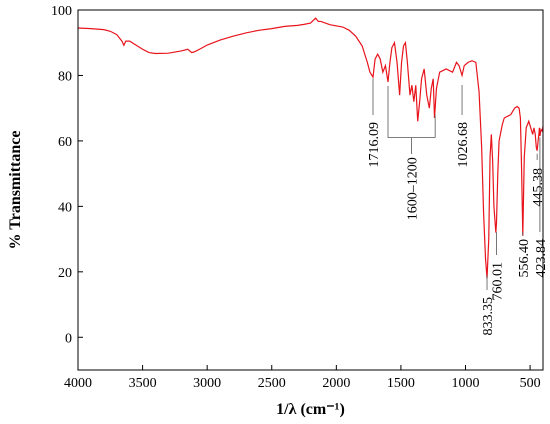  Describe the element at coordinates (530, 383) in the screenshot. I see `x-tick-label: 500` at that location.